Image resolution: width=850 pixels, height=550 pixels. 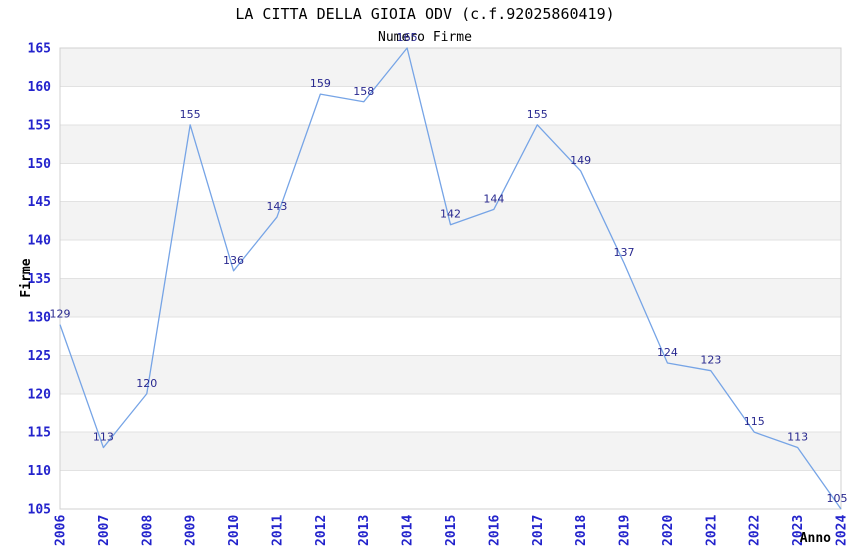 I want to click on x-tick-label: 2019, so click(x=625, y=530).